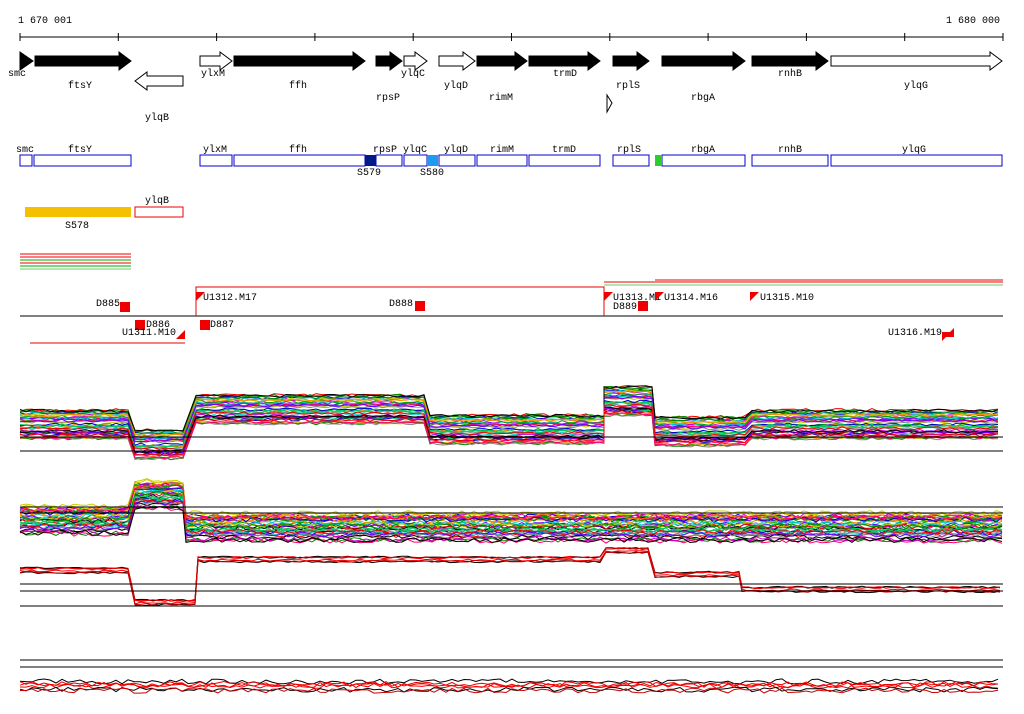 This screenshot has width=1024, height=714. Describe the element at coordinates (691, 298) in the screenshot. I see `seg-label: U1314.M16` at that location.